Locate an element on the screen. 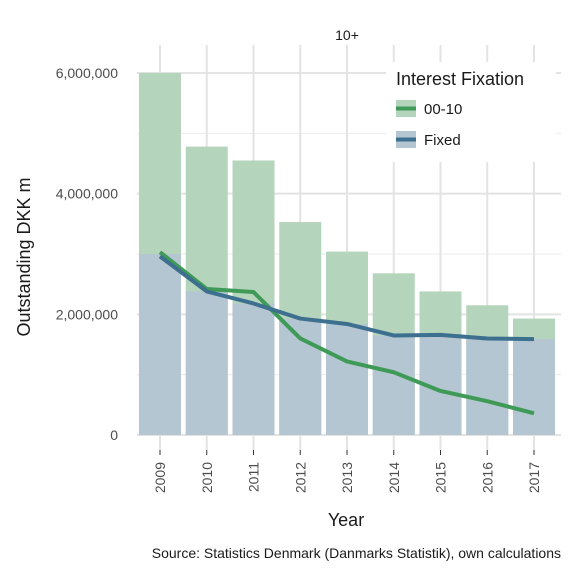  bar-fixed-2017 is located at coordinates (534, 387).